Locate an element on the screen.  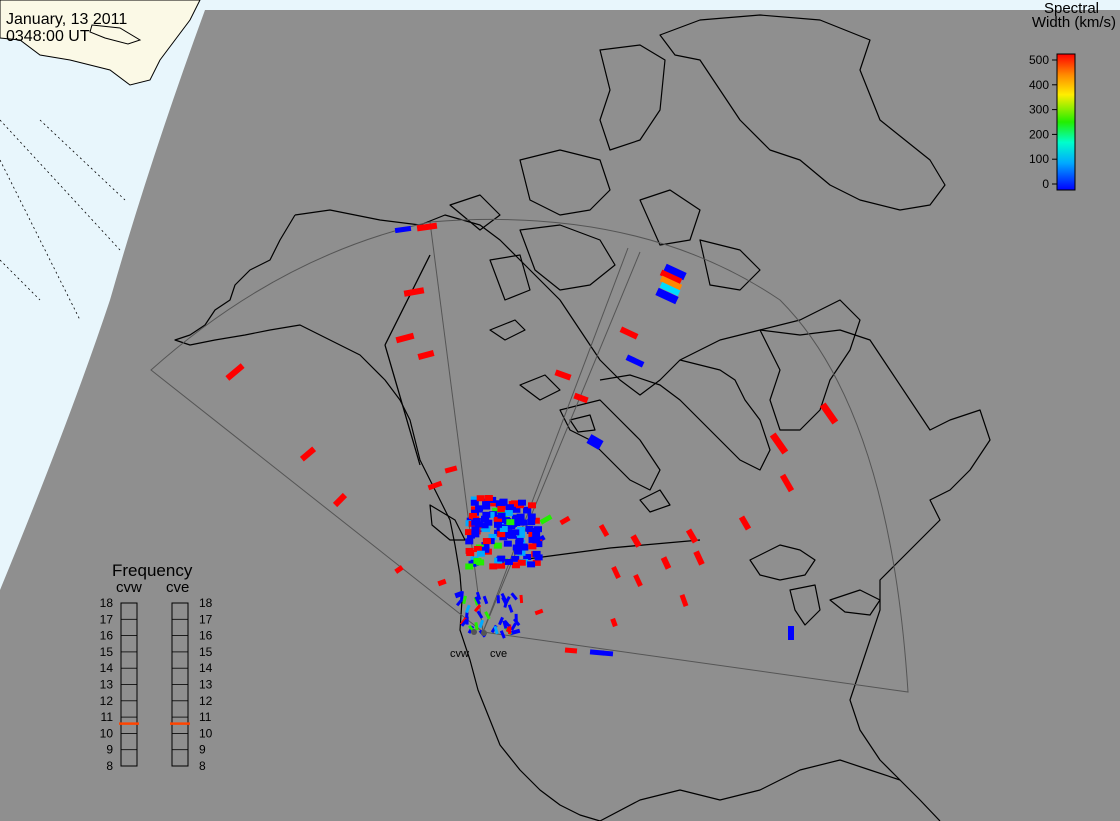
date-label: January, 13 2011 is located at coordinates (66, 19).